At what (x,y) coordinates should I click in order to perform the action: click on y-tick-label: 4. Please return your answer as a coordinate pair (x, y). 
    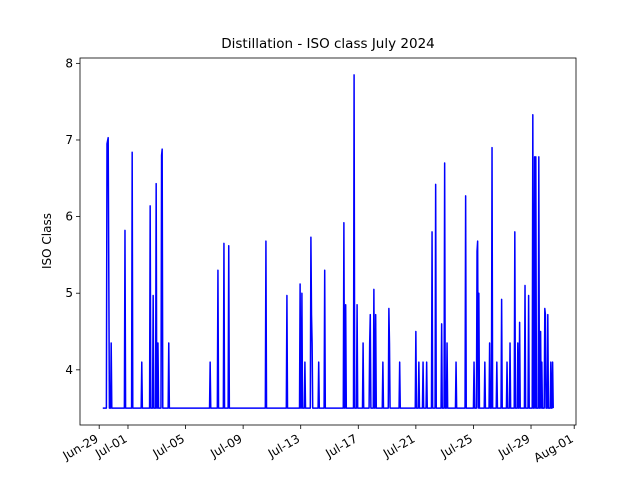
    Looking at the image, I should click on (69, 370).